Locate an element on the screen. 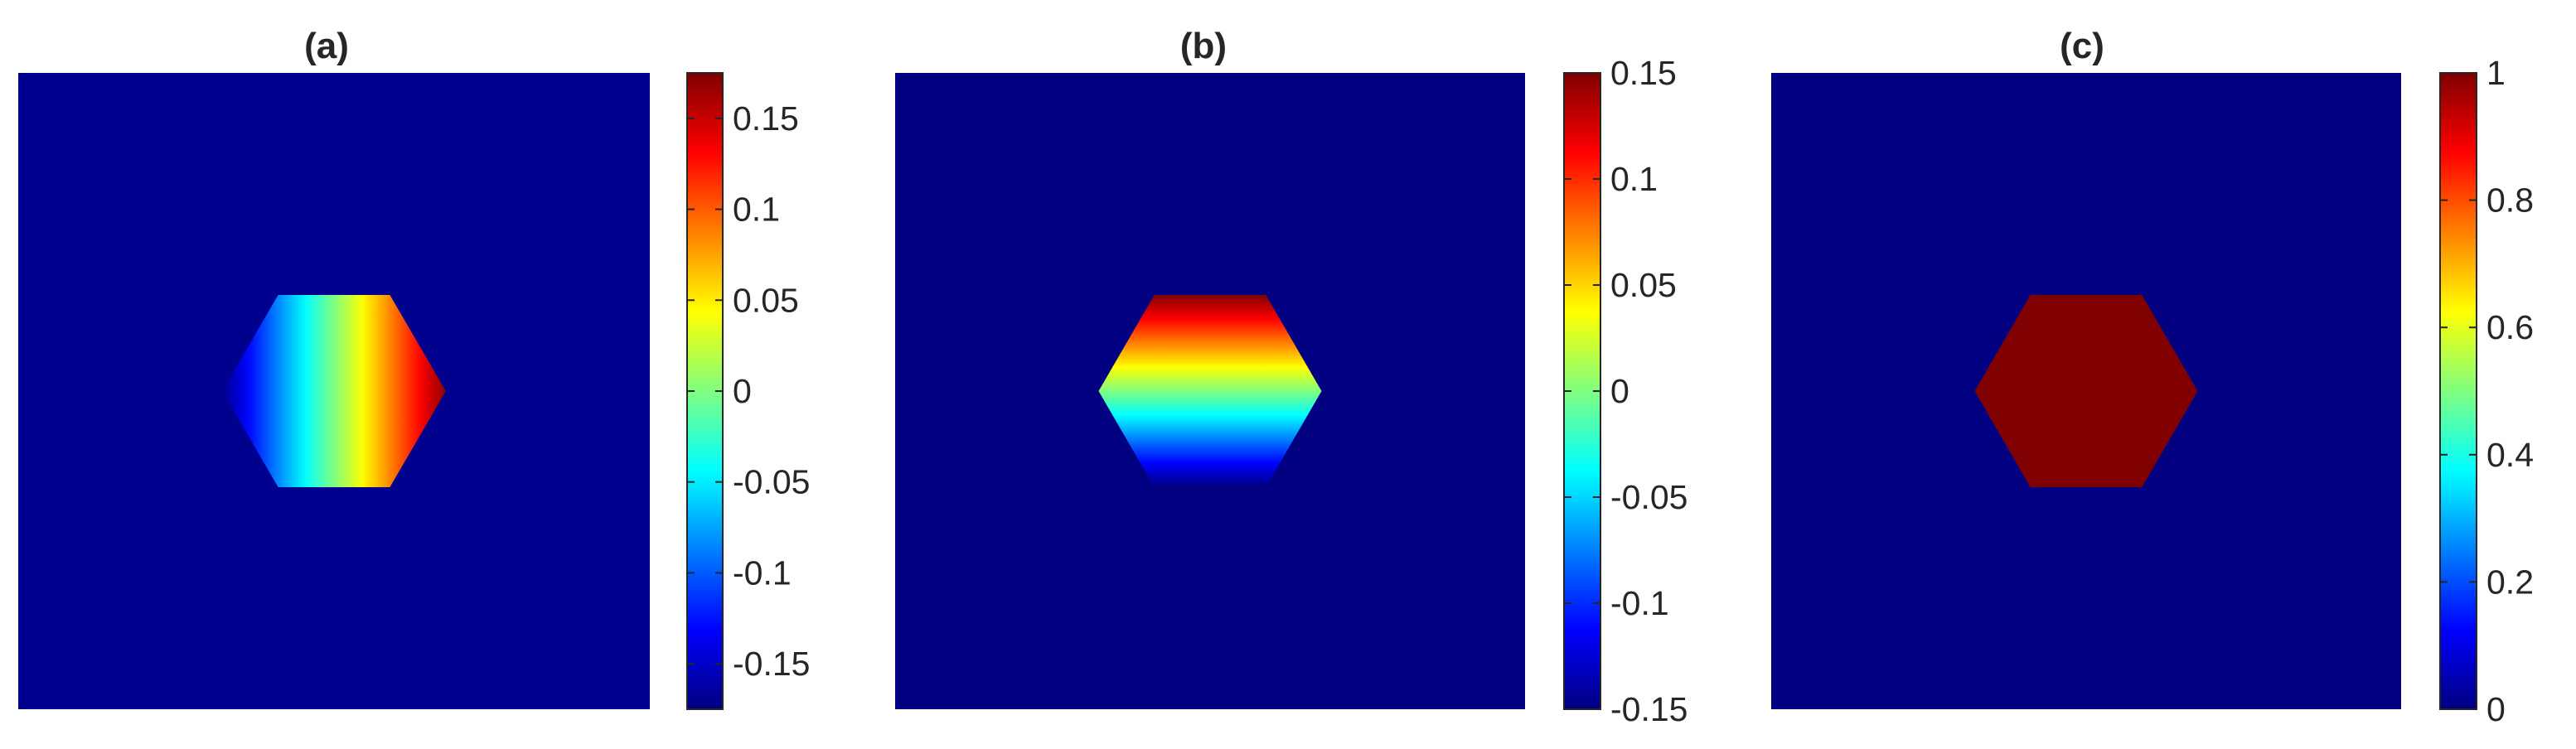 The image size is (2576, 749). panel-c-colorbar-ticks: 0 0.2 0.4 0.6 0.8 1 is located at coordinates (2487, 391).